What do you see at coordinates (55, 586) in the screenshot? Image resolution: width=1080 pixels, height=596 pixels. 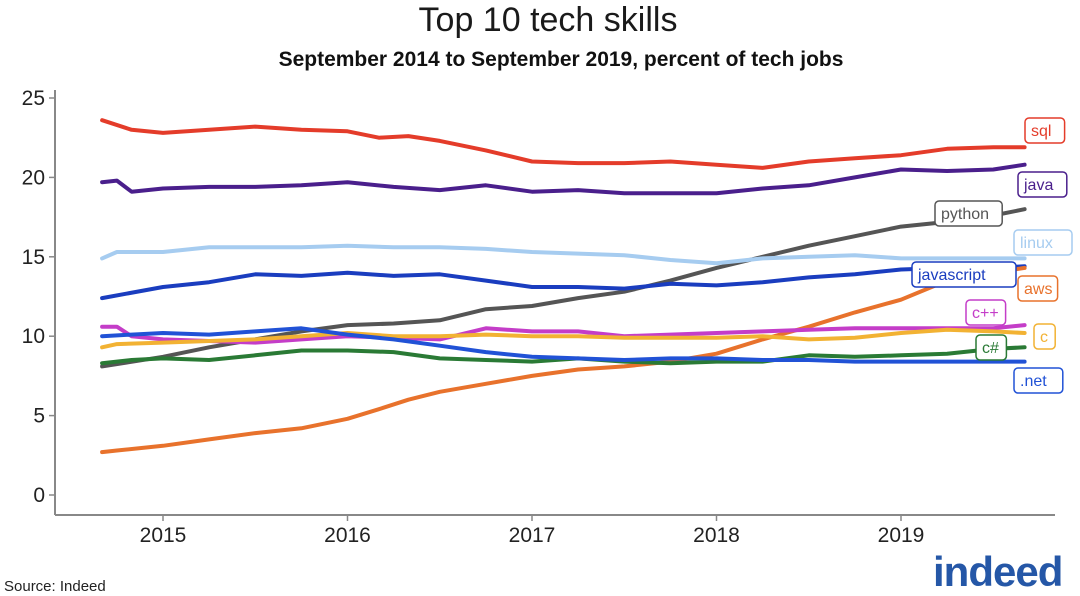 I see `source-note: Source: Indeed` at bounding box center [55, 586].